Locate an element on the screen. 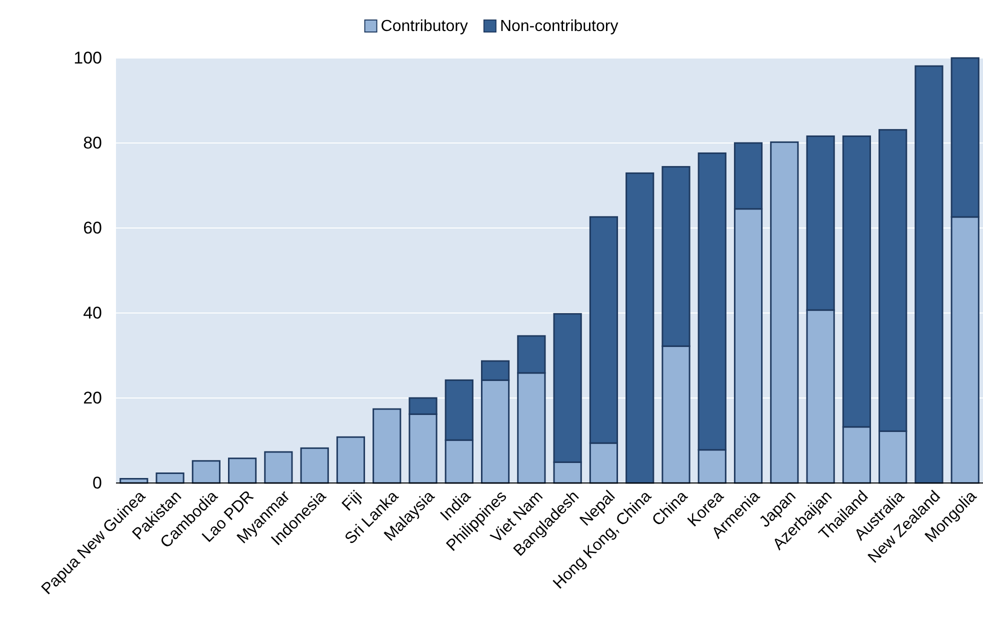 Image resolution: width=983 pixels, height=619 pixels. y-tick-label: 40 is located at coordinates (92, 312).